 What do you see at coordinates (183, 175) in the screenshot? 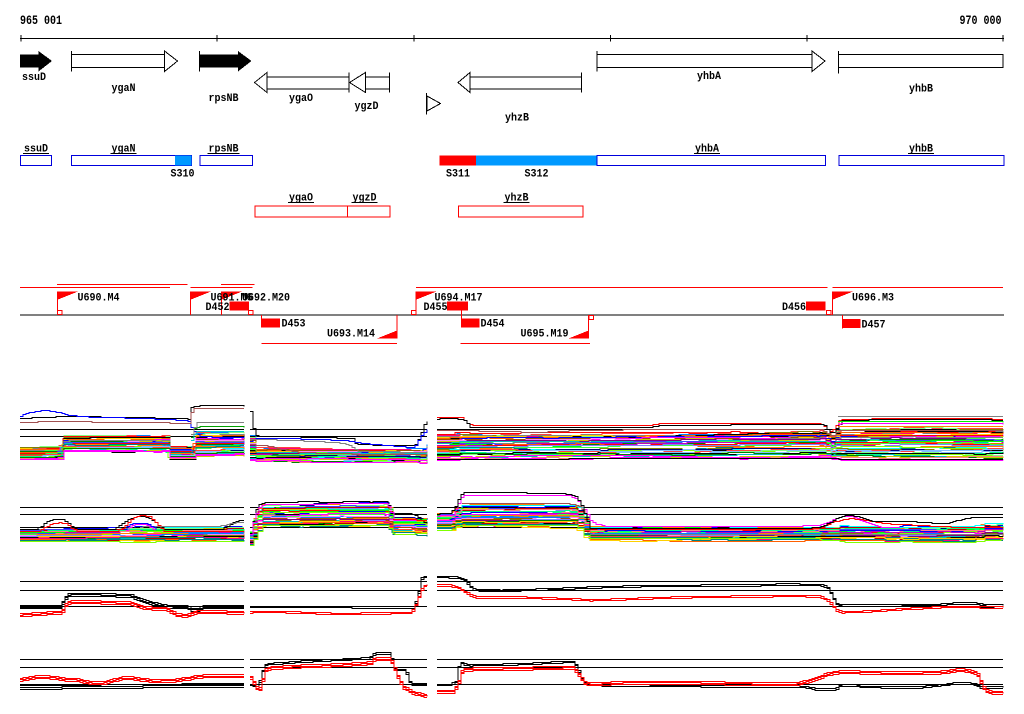
I see `svg-text: S310` at bounding box center [183, 175].